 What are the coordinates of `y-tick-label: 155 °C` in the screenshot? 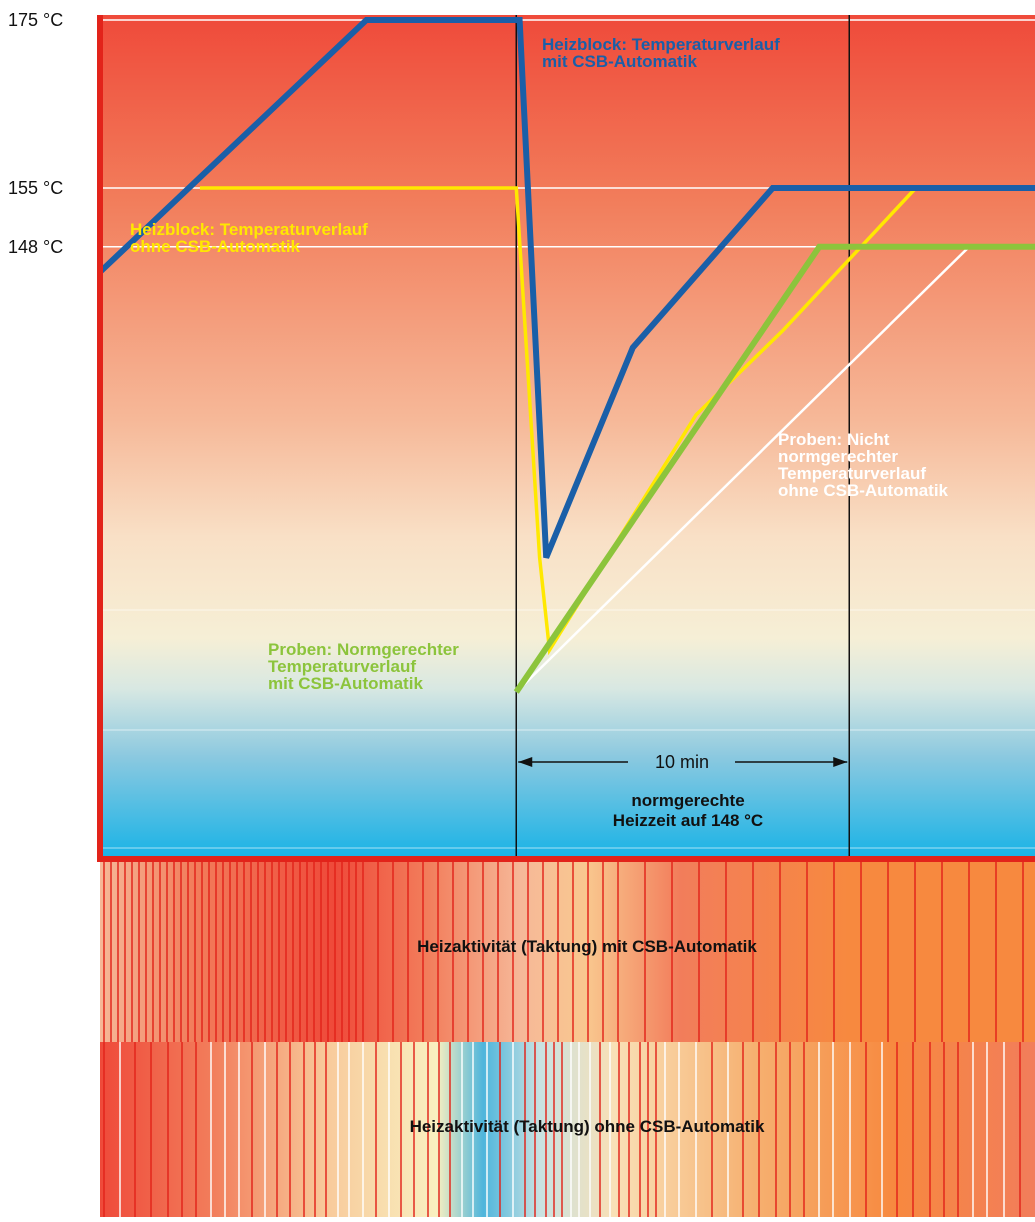 It's located at (35, 188).